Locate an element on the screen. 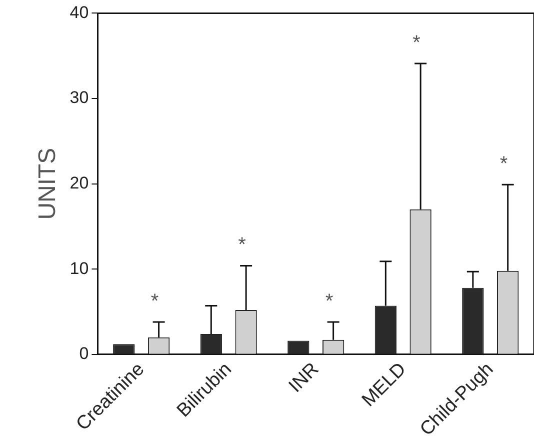  y-axis-title: UNITS is located at coordinates (48, 184).